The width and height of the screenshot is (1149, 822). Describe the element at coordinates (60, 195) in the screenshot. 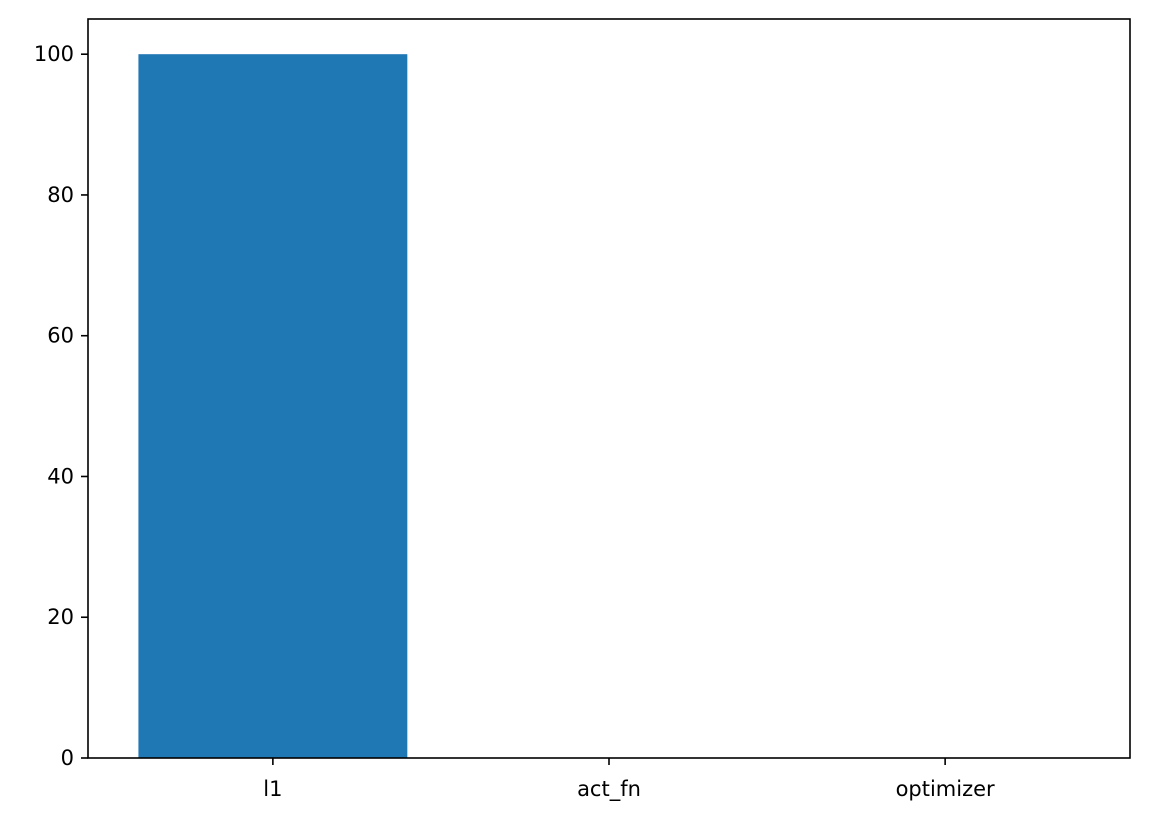

I see `y-tick-label: 80` at that location.